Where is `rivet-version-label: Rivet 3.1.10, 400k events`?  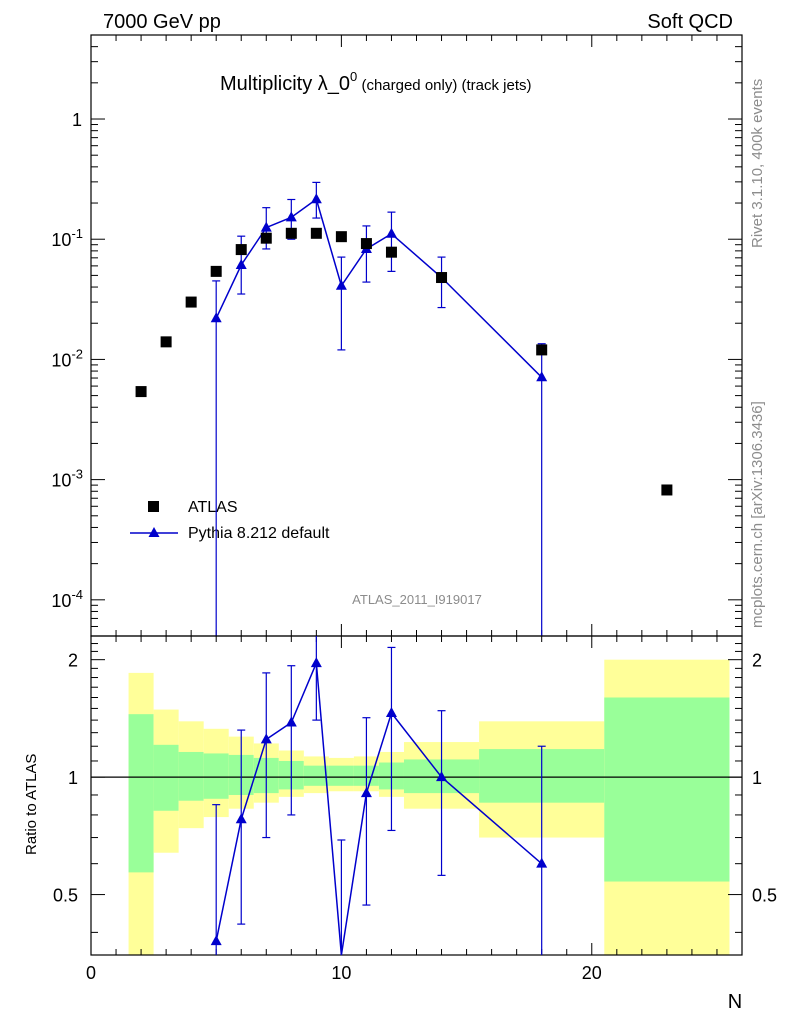 rivet-version-label: Rivet 3.1.10, 400k events is located at coordinates (757, 163).